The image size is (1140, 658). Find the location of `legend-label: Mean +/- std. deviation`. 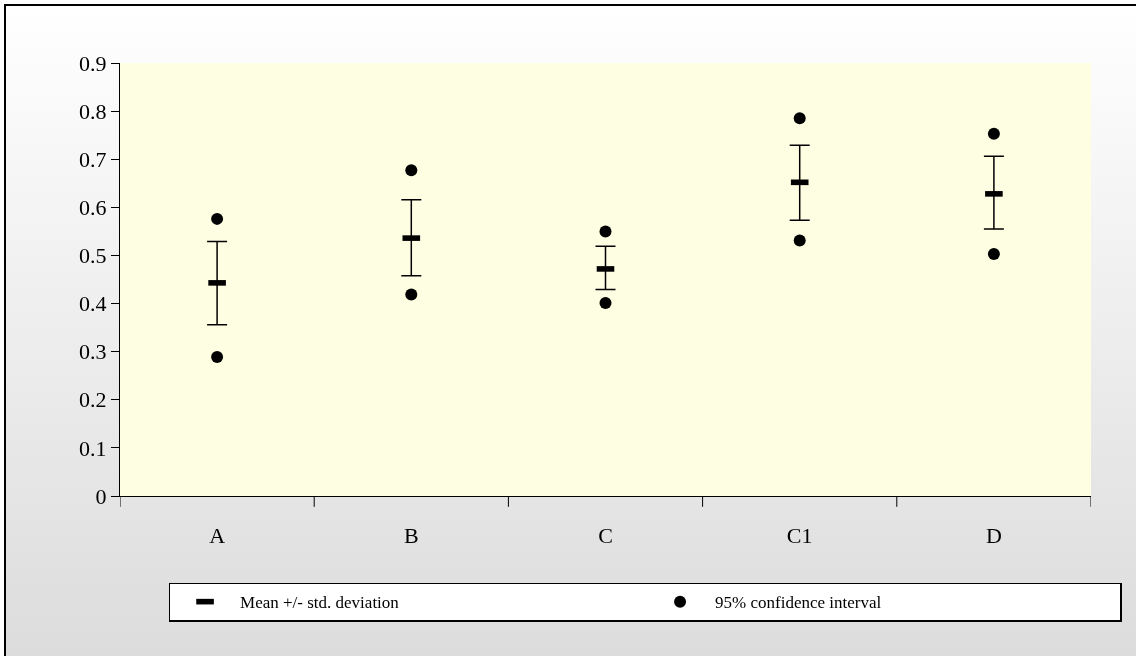

legend-label: Mean +/- std. deviation is located at coordinates (320, 603).